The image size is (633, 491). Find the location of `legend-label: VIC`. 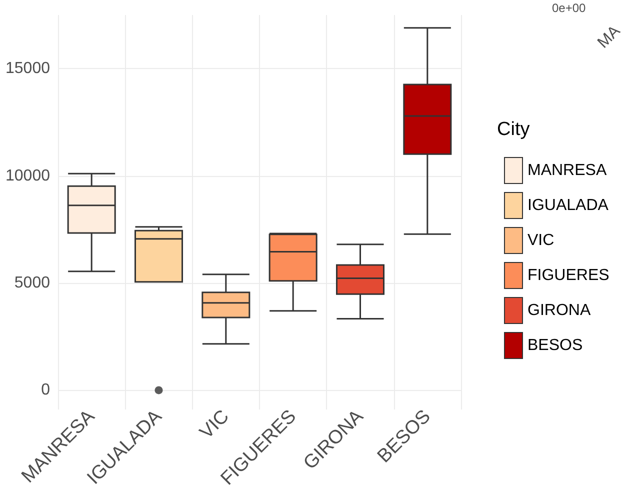

legend-label: VIC is located at coordinates (541, 240).